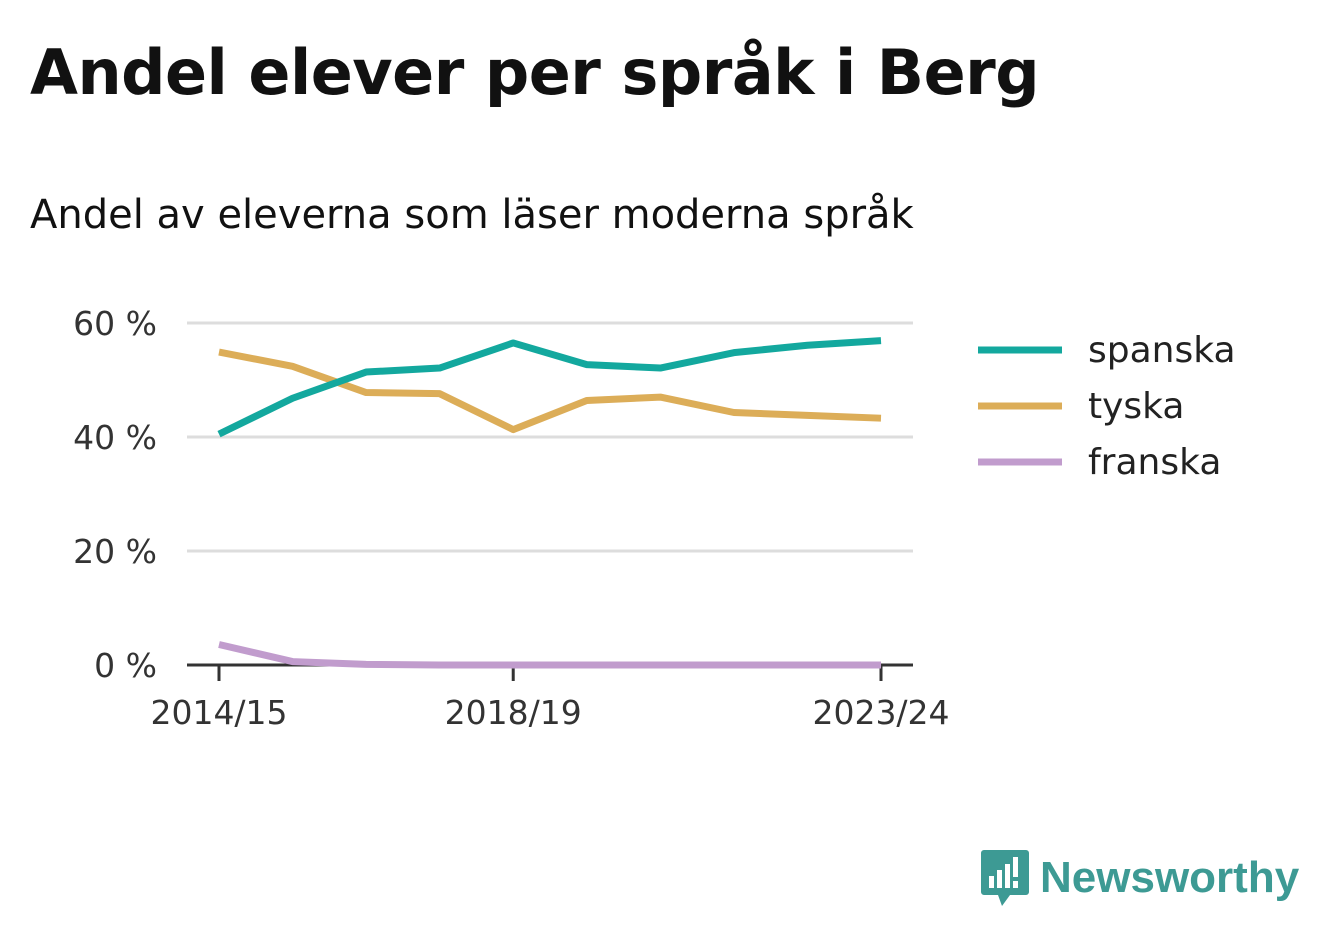 The image size is (1322, 939). What do you see at coordinates (115, 437) in the screenshot?
I see `y-tick-label: 40 %` at bounding box center [115, 437].